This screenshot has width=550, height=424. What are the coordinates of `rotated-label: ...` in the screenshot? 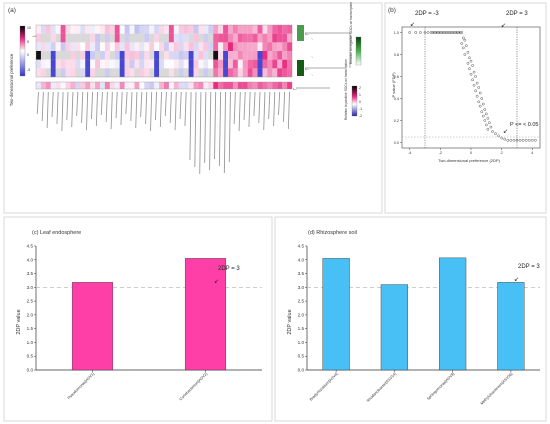 It's located at (312, 74).